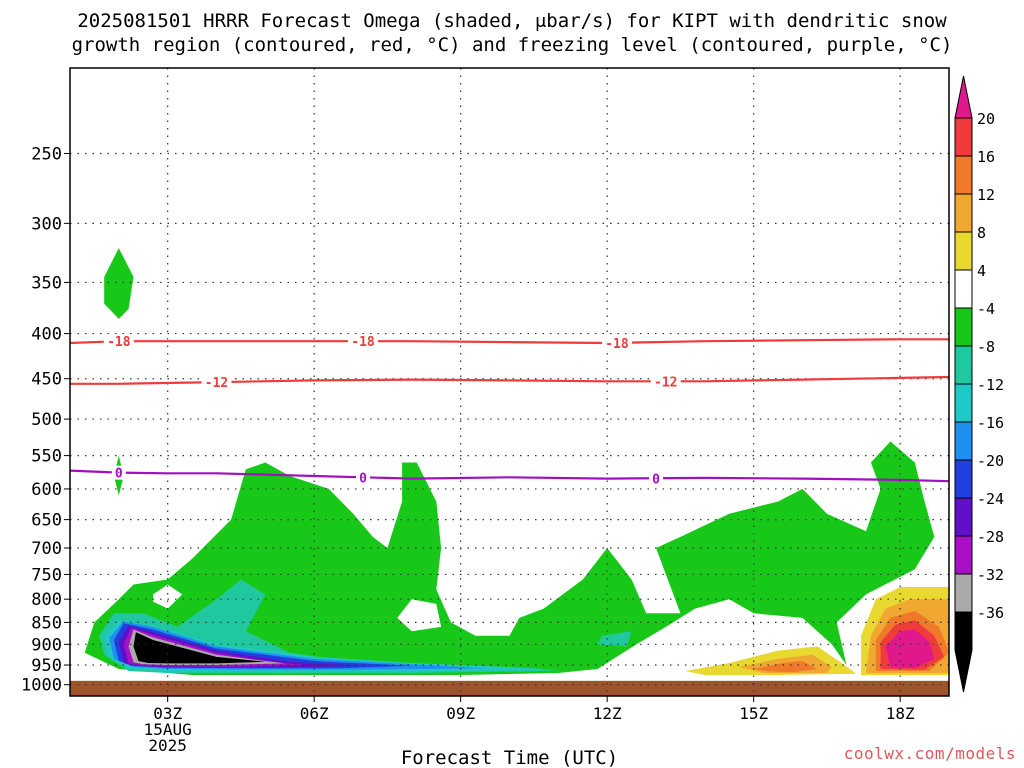  Describe the element at coordinates (986, 309) in the screenshot. I see `colorbar-label: -4` at that location.